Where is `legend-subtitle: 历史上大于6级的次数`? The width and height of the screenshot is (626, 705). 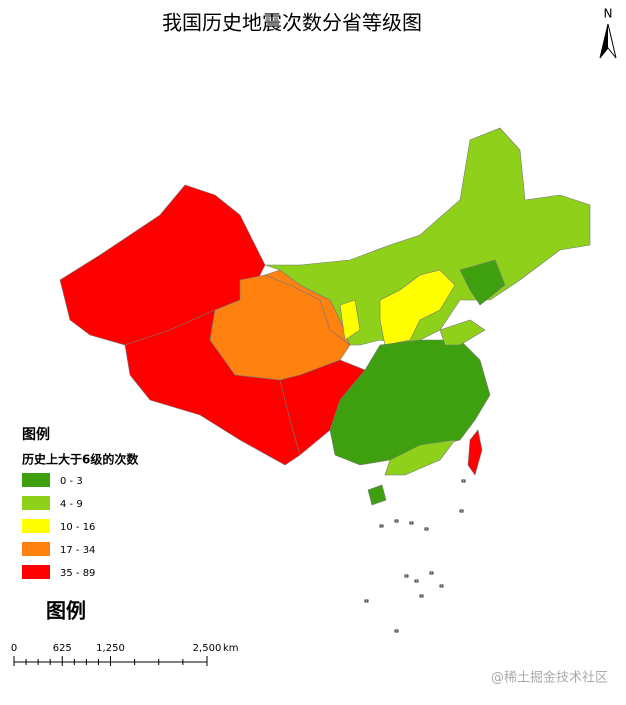
legend-subtitle: 历史上大于6级的次数 is located at coordinates (80, 459).